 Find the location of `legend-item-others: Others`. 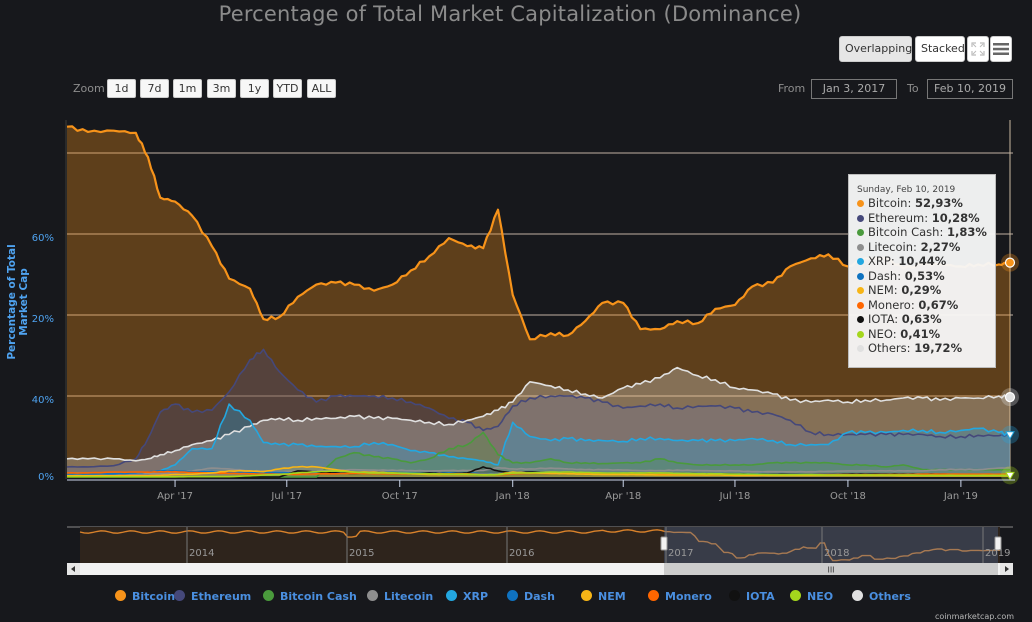

legend-item-others: Others is located at coordinates (881, 598).